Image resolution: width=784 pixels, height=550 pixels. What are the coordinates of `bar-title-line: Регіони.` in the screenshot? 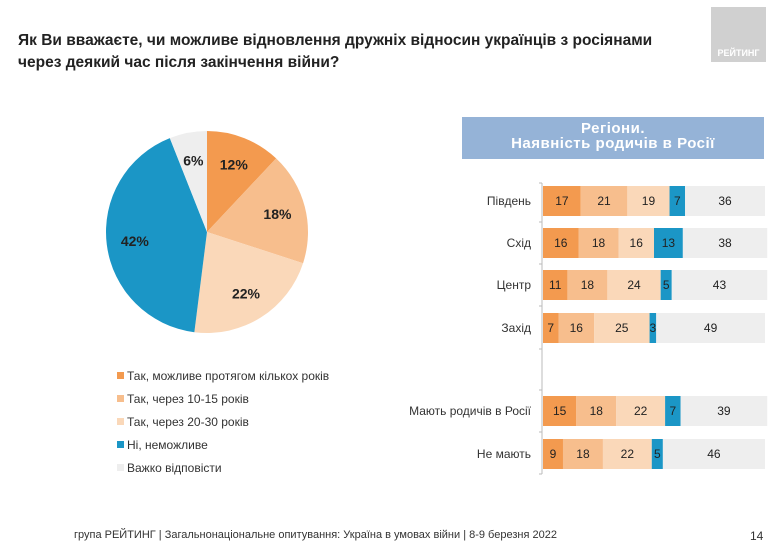 It's located at (613, 128).